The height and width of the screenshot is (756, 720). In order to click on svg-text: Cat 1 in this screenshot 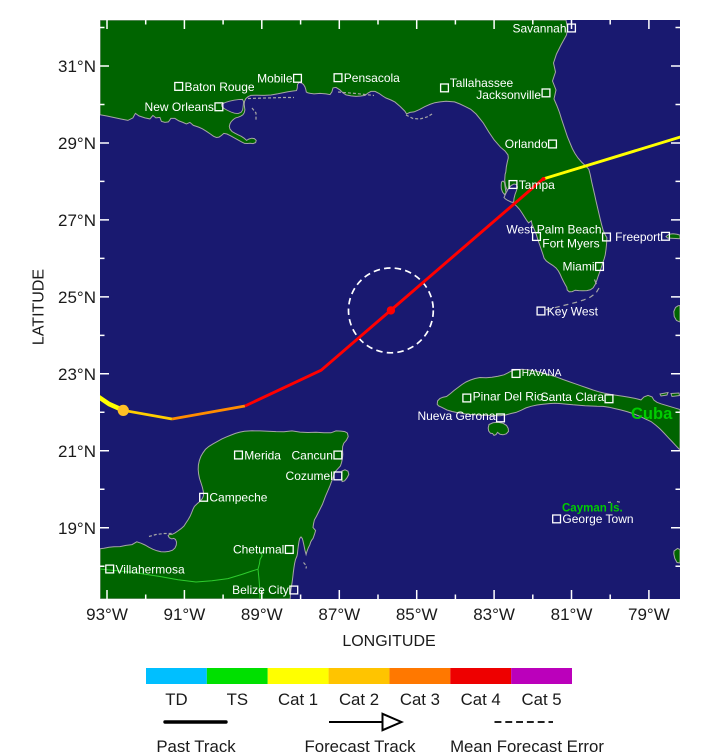, I will do `click(298, 699)`.